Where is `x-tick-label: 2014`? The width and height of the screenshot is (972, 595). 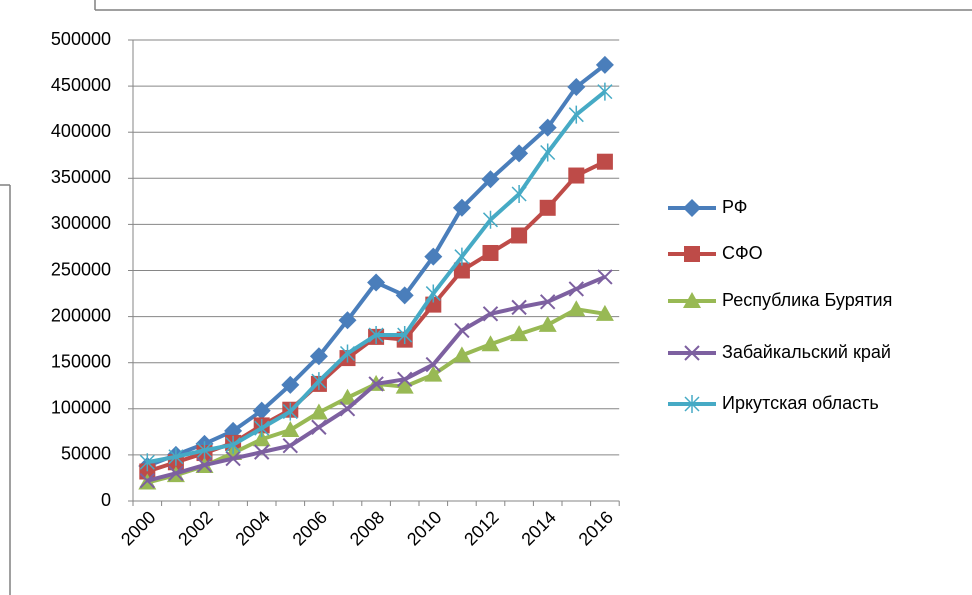
x-tick-label: 2014 is located at coordinates (538, 528).